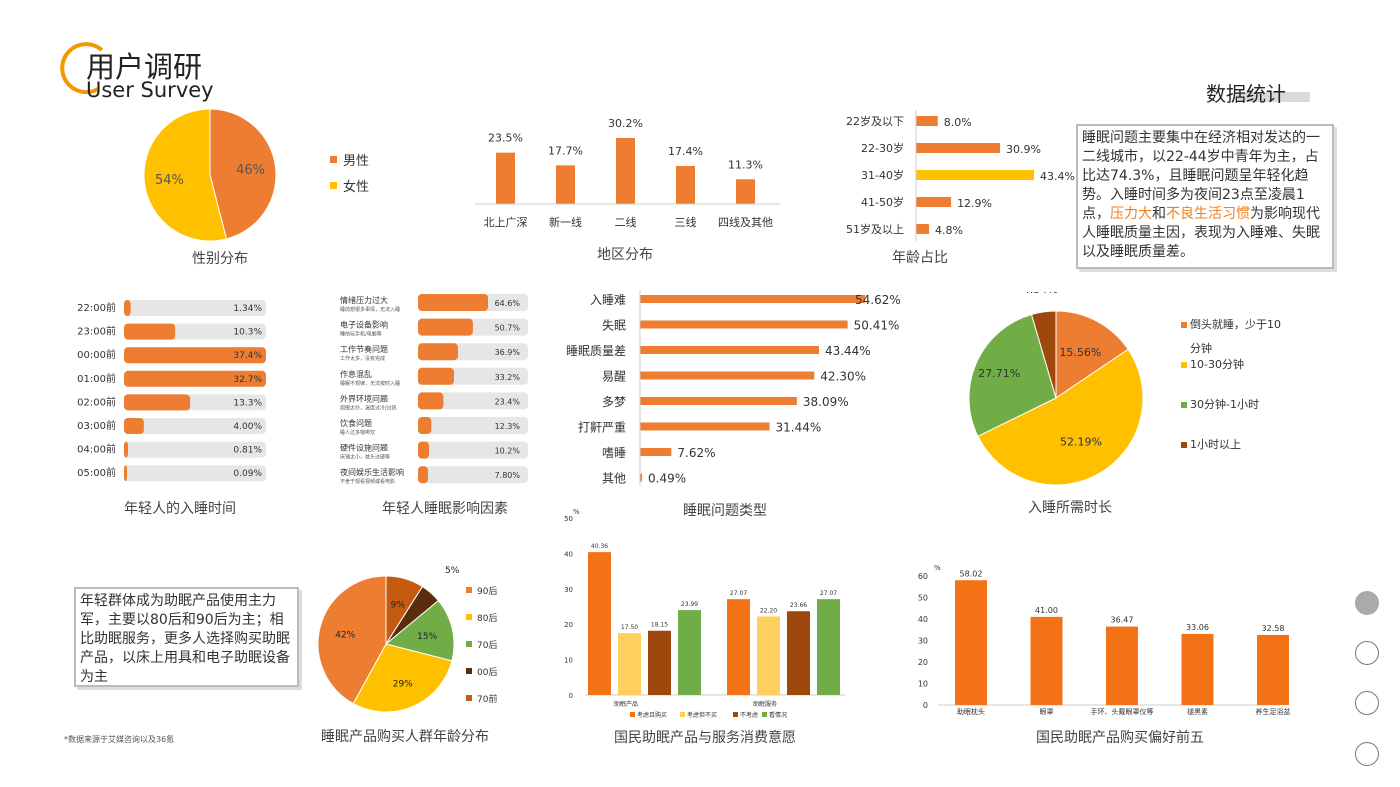  Describe the element at coordinates (508, 475) in the screenshot. I see `factor-value: 7.80%` at that location.